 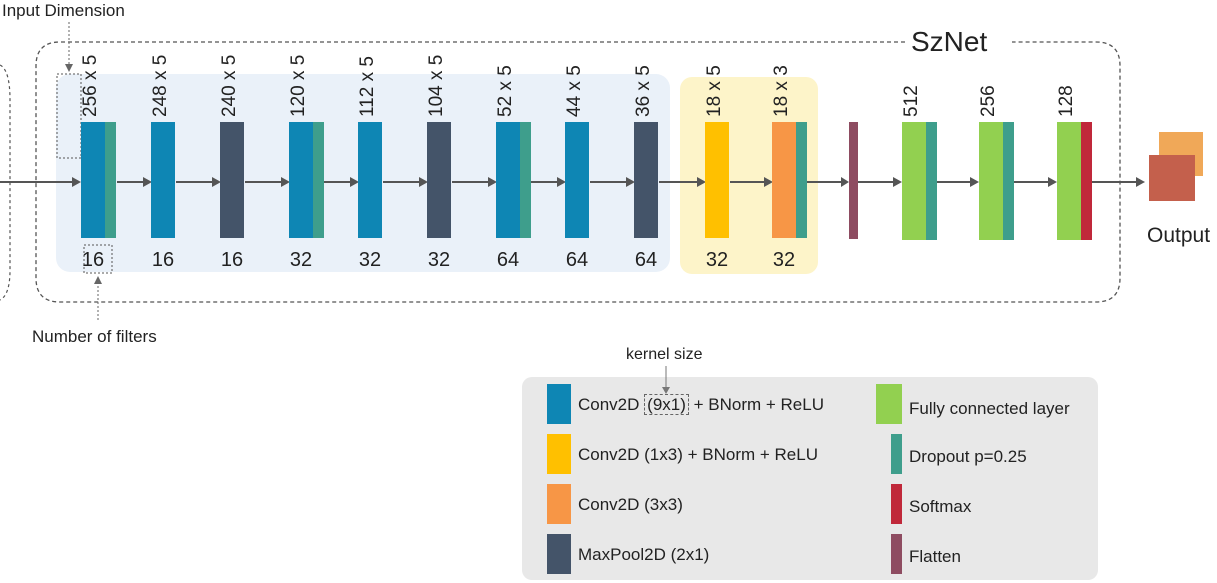 What do you see at coordinates (94, 336) in the screenshot?
I see `number-of-filters-annotation: Number of filters` at bounding box center [94, 336].